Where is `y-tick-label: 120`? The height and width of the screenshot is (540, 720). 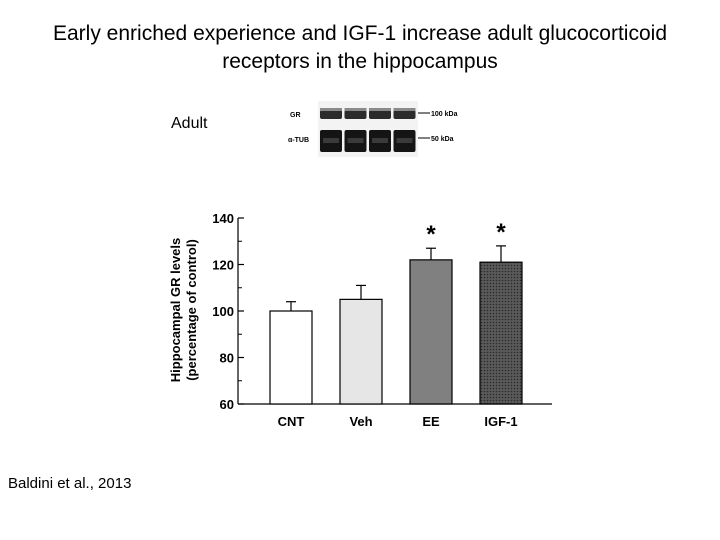 y-tick-label: 120 is located at coordinates (223, 265).